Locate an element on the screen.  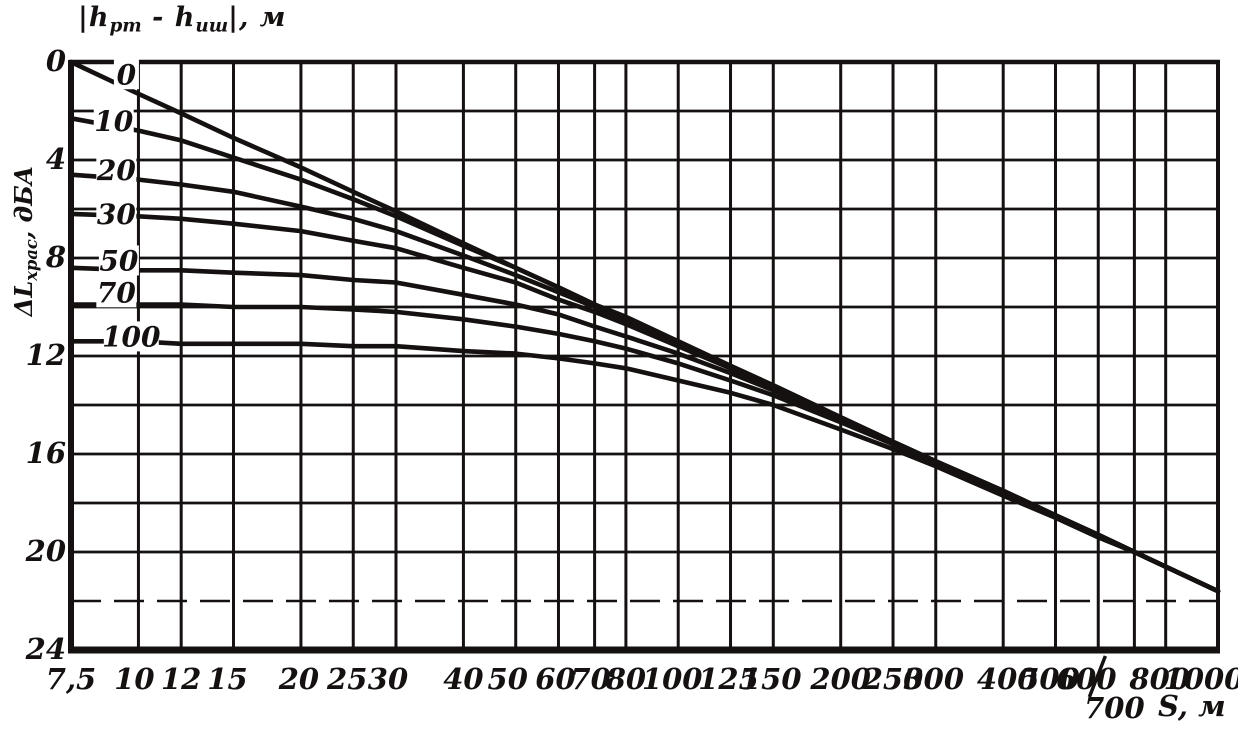
curve-label-h10: 10 is located at coordinates (113, 121).